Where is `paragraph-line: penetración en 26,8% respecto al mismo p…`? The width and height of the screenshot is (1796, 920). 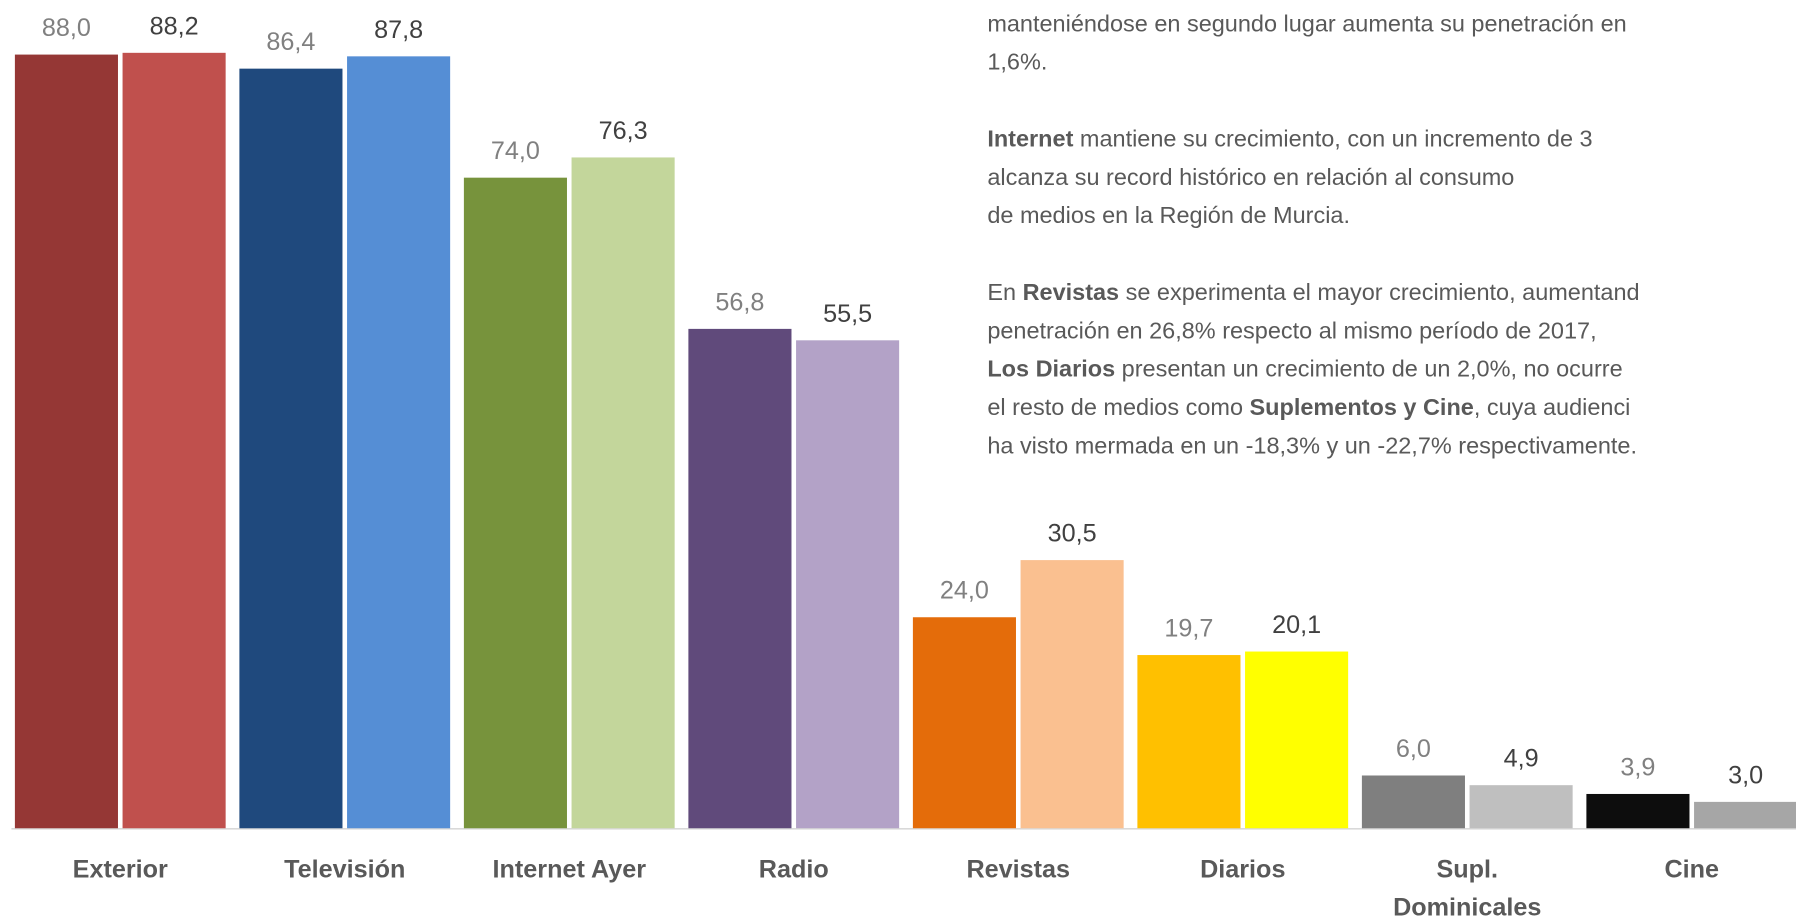 paragraph-line: penetración en 26,8% respecto al mismo p… is located at coordinates (1291, 330).